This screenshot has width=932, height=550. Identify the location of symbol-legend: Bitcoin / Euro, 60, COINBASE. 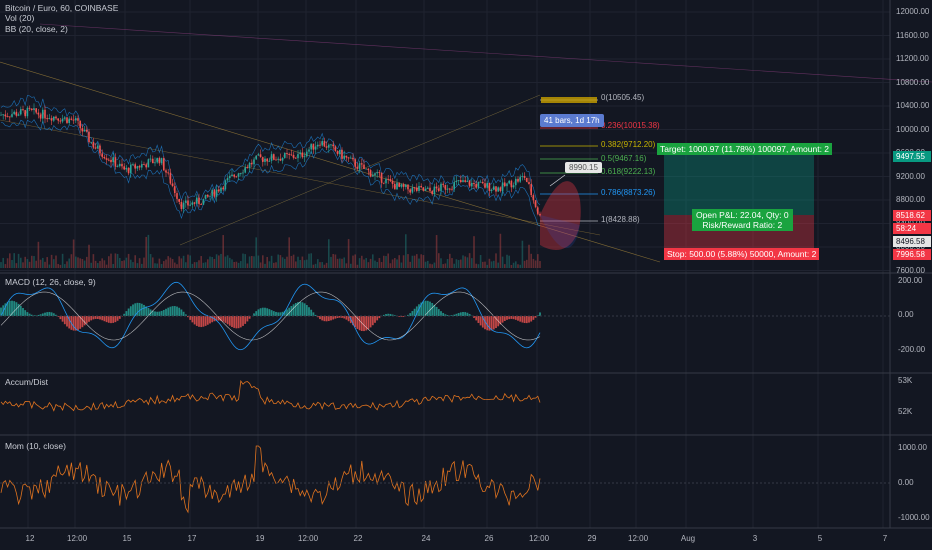
(61, 8).